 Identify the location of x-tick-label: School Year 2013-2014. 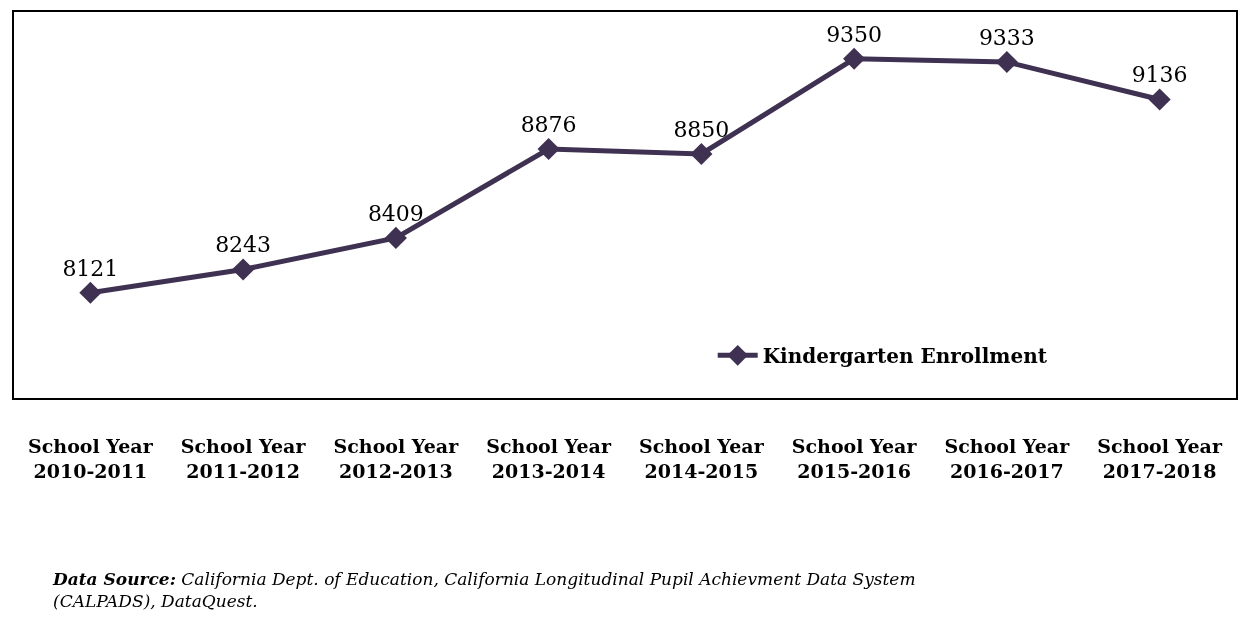
(549, 458).